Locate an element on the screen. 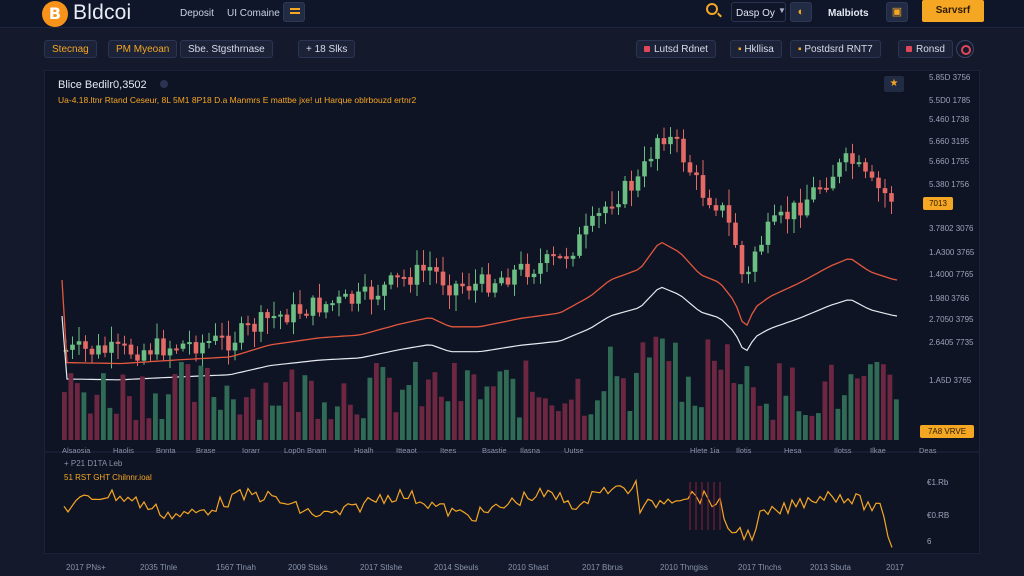 The height and width of the screenshot is (576, 1024). nav-markets: Malbiots is located at coordinates (848, 13).